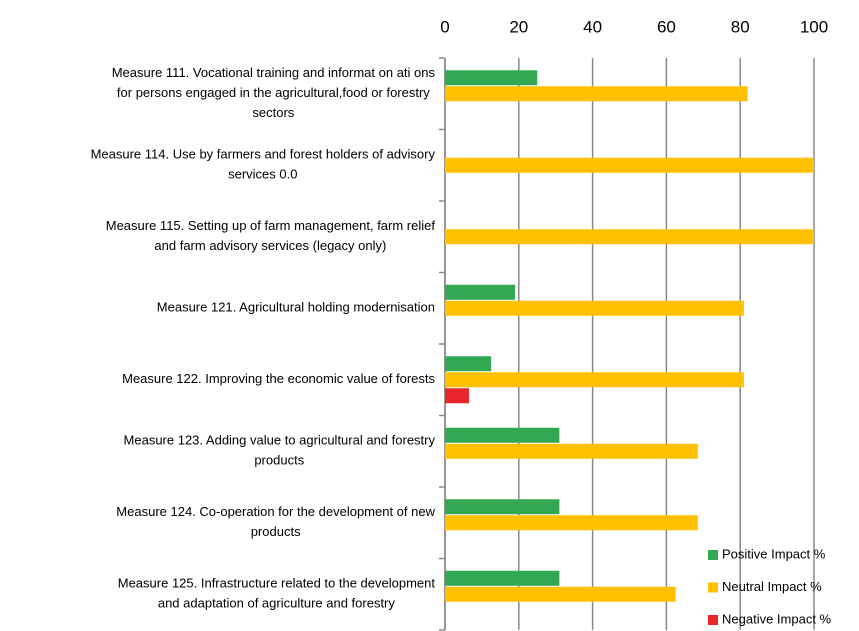 The height and width of the screenshot is (631, 859). Describe the element at coordinates (774, 553) in the screenshot. I see `legend-label: Positive Impact %` at that location.